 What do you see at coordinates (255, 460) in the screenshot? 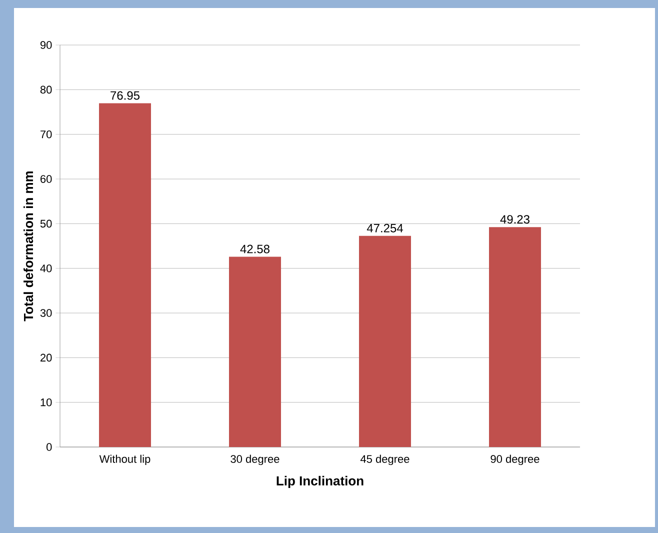
I see `x-tick-label: 30 degree` at bounding box center [255, 460].